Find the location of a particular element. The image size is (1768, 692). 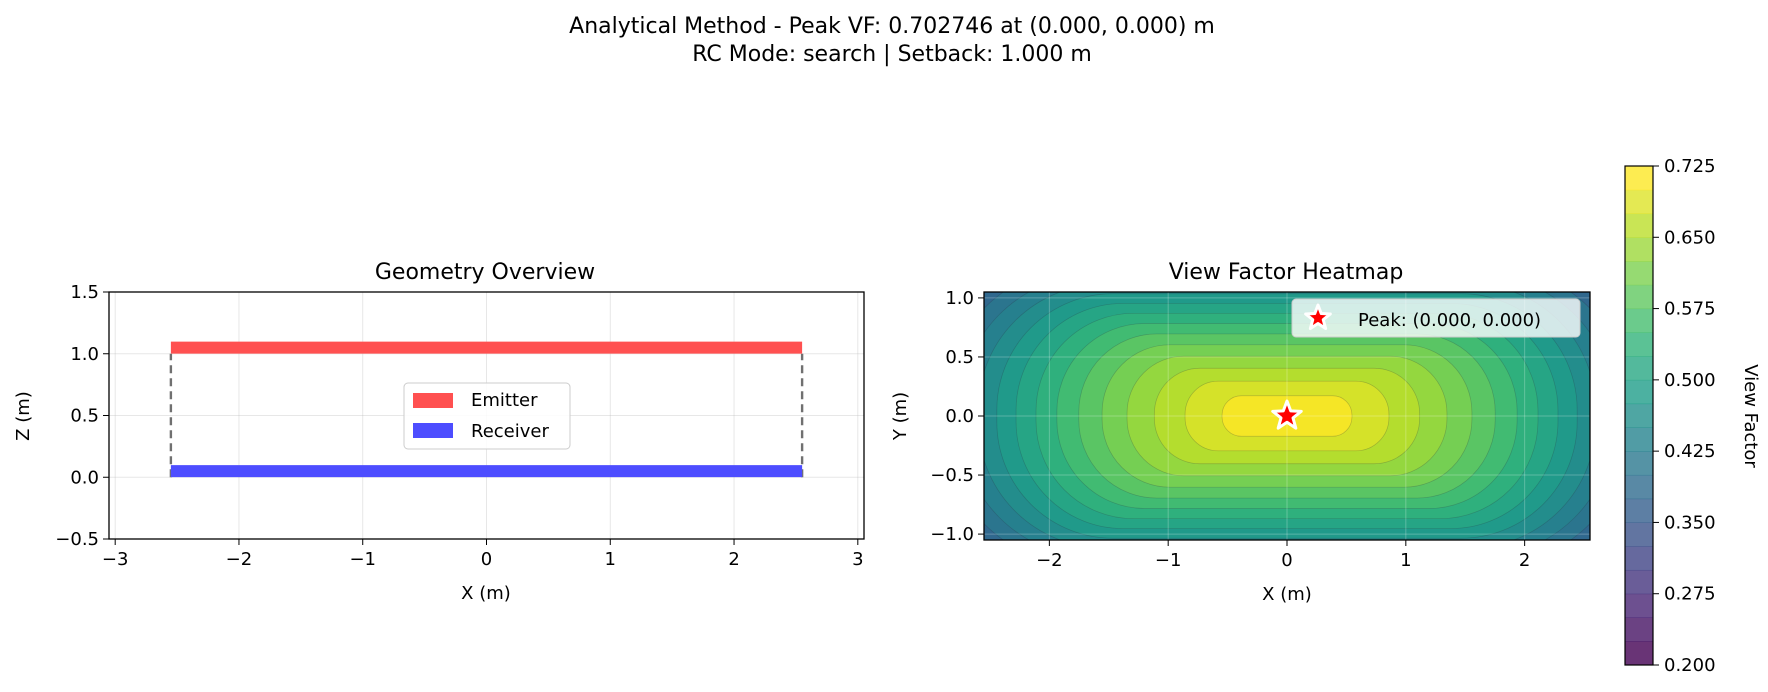

heatmap-x-tick-label: −1 is located at coordinates (1168, 560).